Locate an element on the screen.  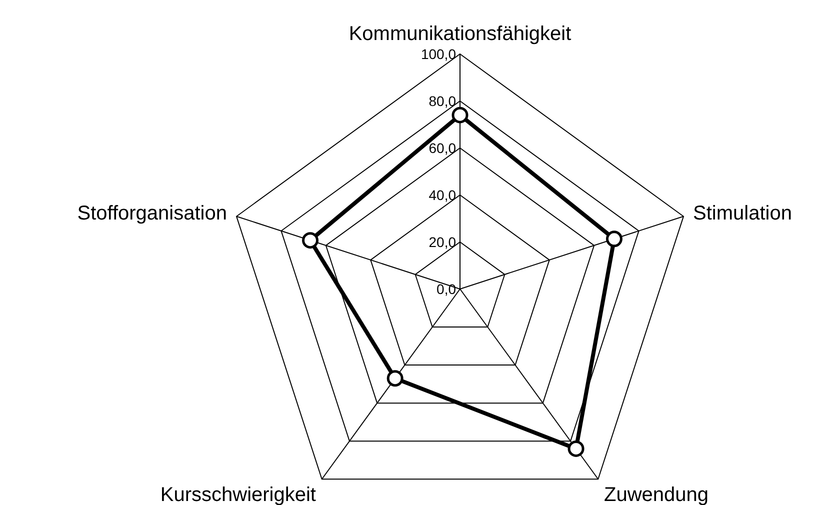
y-tick-label: 0,0 is located at coordinates (446, 289).